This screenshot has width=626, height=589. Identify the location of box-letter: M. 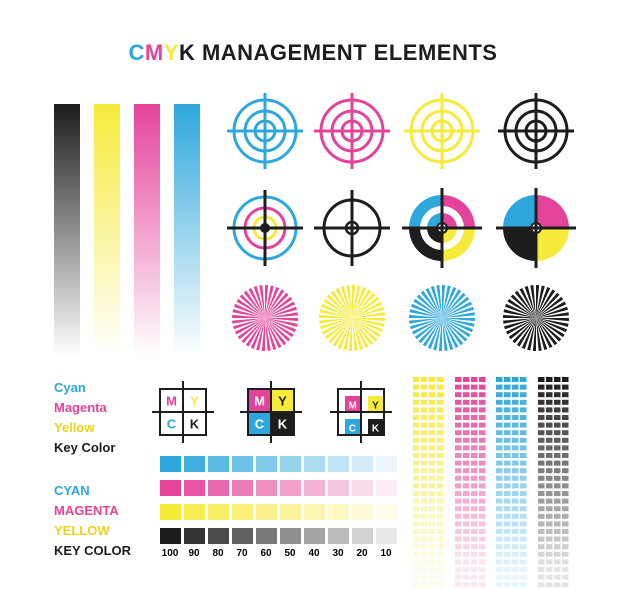
(352, 406).